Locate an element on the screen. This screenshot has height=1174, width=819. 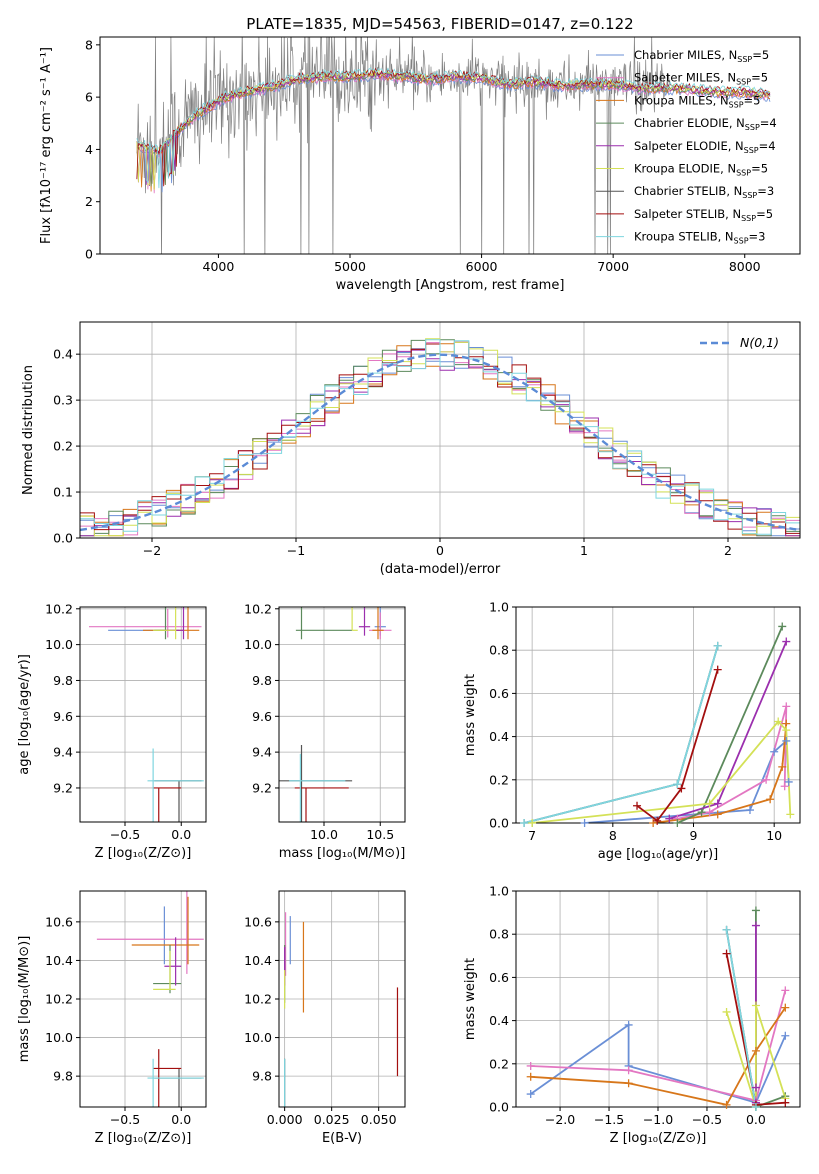
x-tick-label: 5000 is located at coordinates (350, 266).